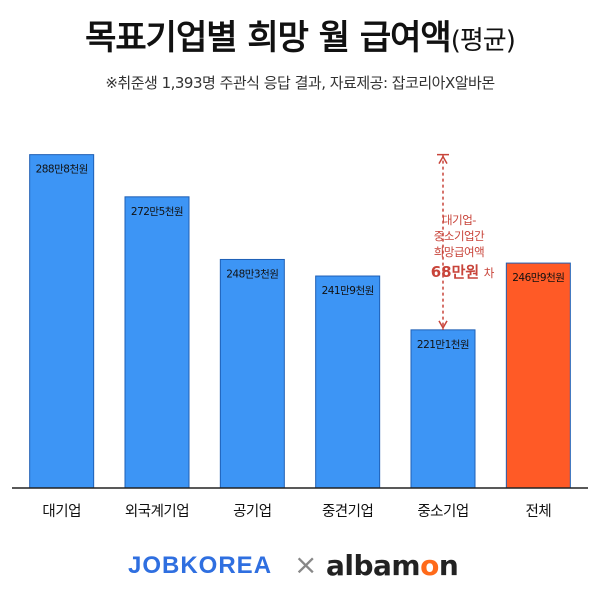 This screenshot has height=611, width=600. Describe the element at coordinates (538, 511) in the screenshot. I see `x-tick-label: 전체` at that location.